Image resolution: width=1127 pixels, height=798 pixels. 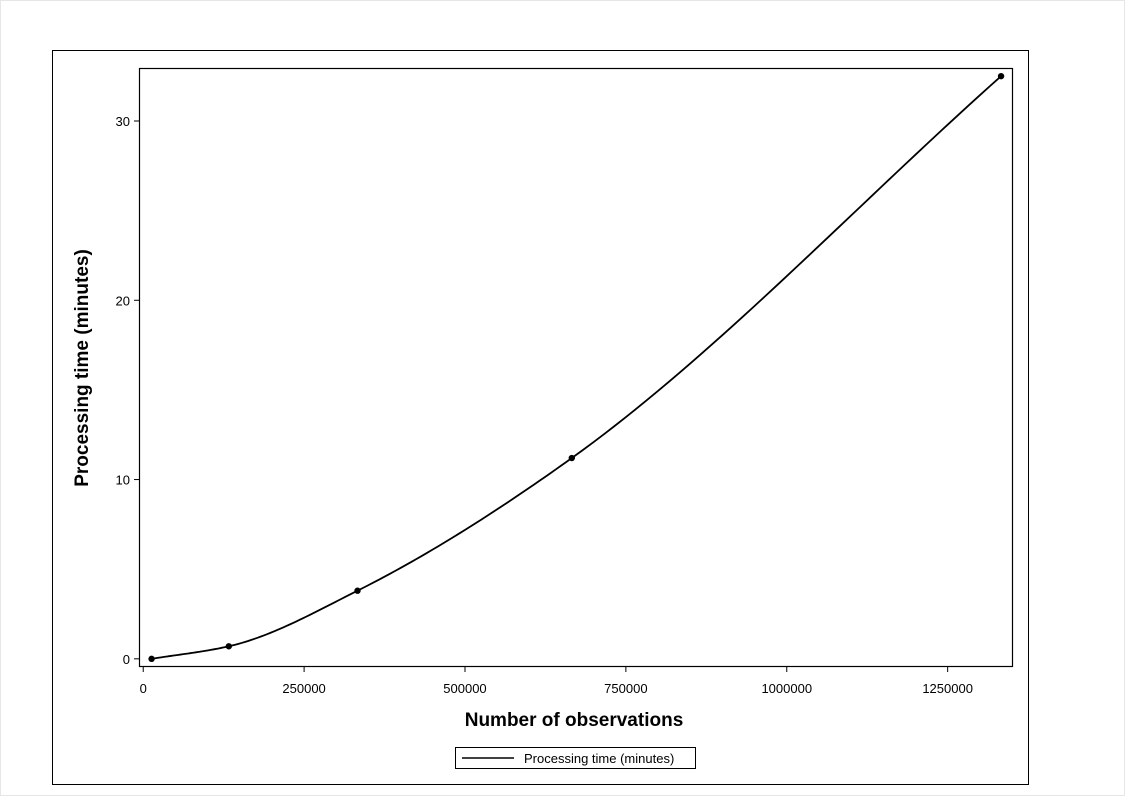 What do you see at coordinates (556, 681) in the screenshot?
I see `x-axis: 0 250000 500000 750000 1000000 1250000` at bounding box center [556, 681].